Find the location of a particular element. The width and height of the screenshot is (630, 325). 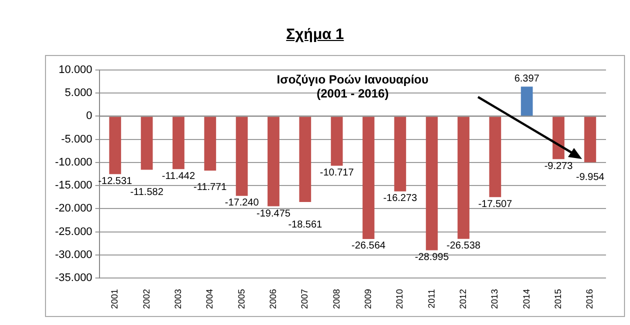

y-tick-label: 10.000 is located at coordinates (75, 70).